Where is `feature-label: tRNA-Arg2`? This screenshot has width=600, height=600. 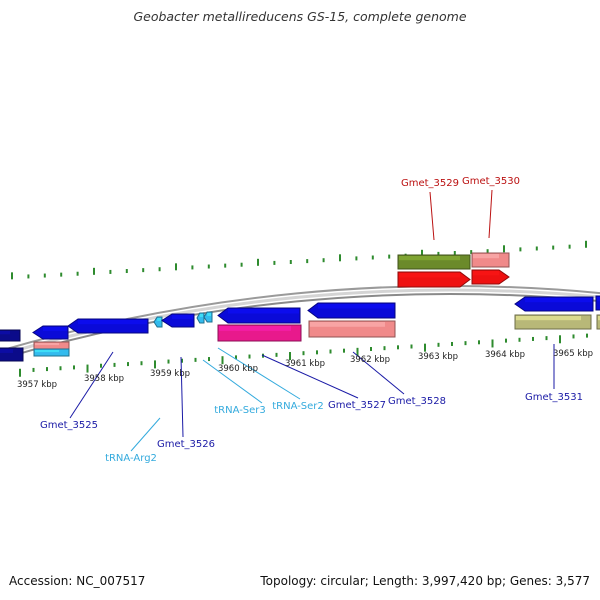 feature-label: tRNA-Arg2 is located at coordinates (131, 458).